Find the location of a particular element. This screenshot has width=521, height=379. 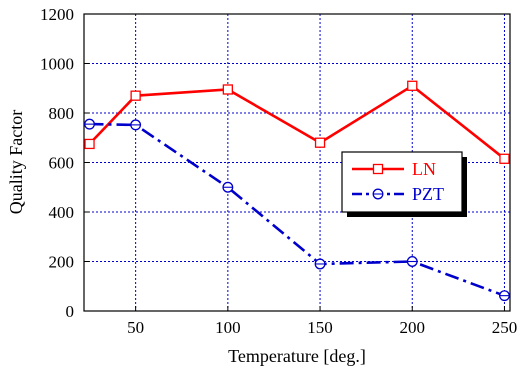

x-tick-label: 50 is located at coordinates (135, 327).